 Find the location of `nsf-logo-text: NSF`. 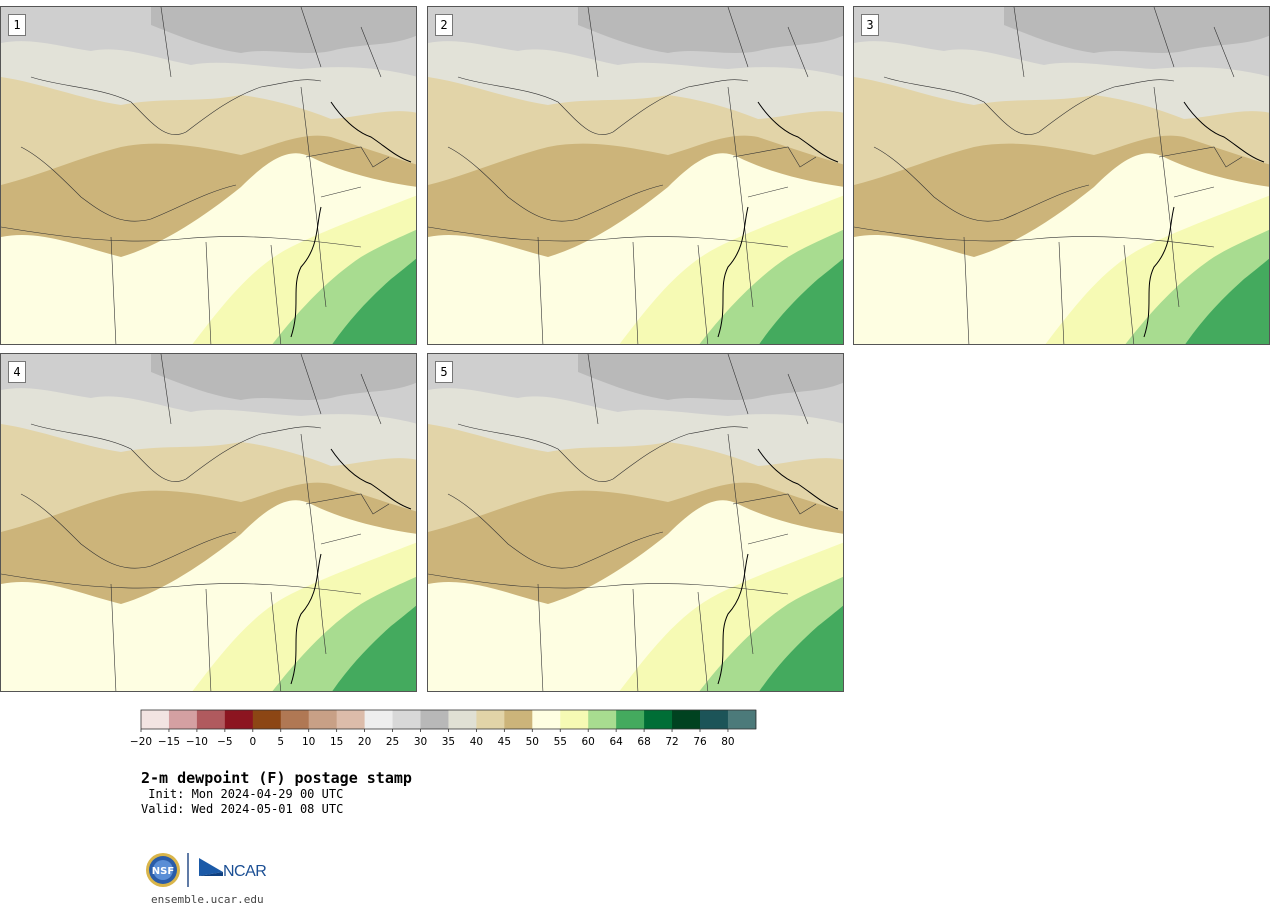

nsf-logo-text: NSF is located at coordinates (163, 871).